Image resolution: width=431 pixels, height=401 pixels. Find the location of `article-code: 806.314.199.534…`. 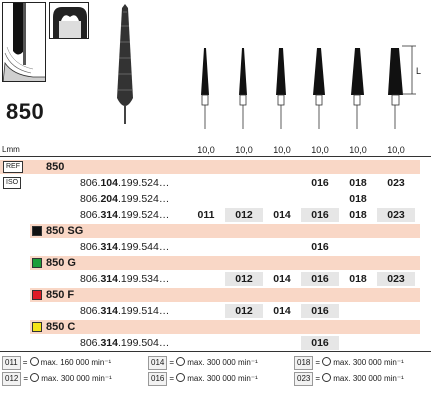

article-code: 806.314.199.534… is located at coordinates (125, 279).